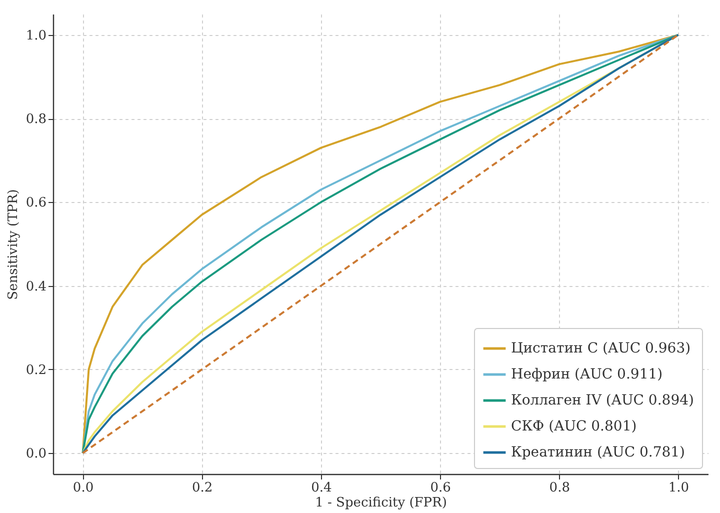 This screenshot has width=720, height=513. What do you see at coordinates (587, 374) in the screenshot?
I see `legend-label: Нефрин (AUC 0.911)` at bounding box center [587, 374].